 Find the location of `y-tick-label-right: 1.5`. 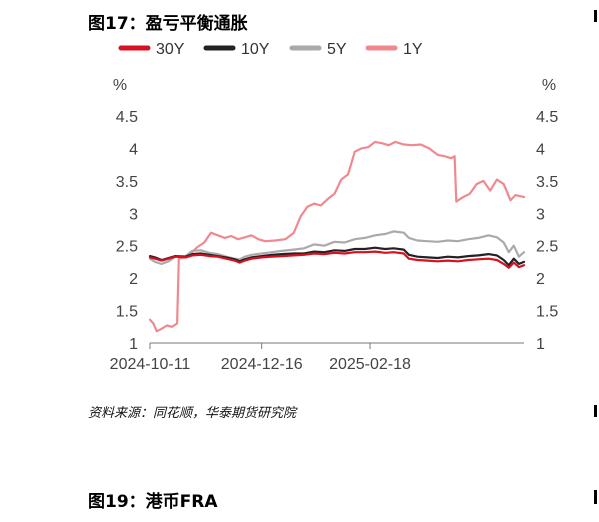

y-tick-label-right: 1.5 is located at coordinates (547, 312).